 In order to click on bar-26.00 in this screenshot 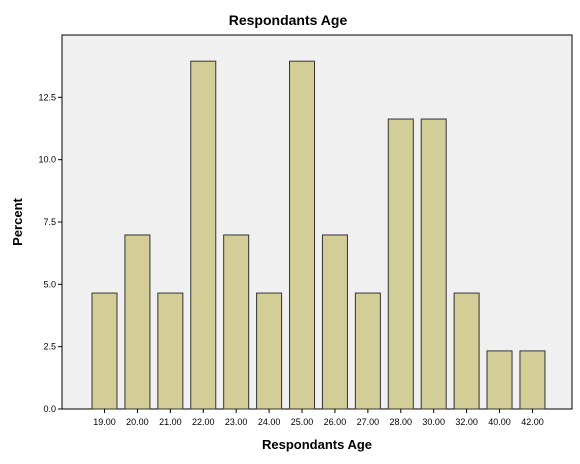, I will do `click(334, 322)`.